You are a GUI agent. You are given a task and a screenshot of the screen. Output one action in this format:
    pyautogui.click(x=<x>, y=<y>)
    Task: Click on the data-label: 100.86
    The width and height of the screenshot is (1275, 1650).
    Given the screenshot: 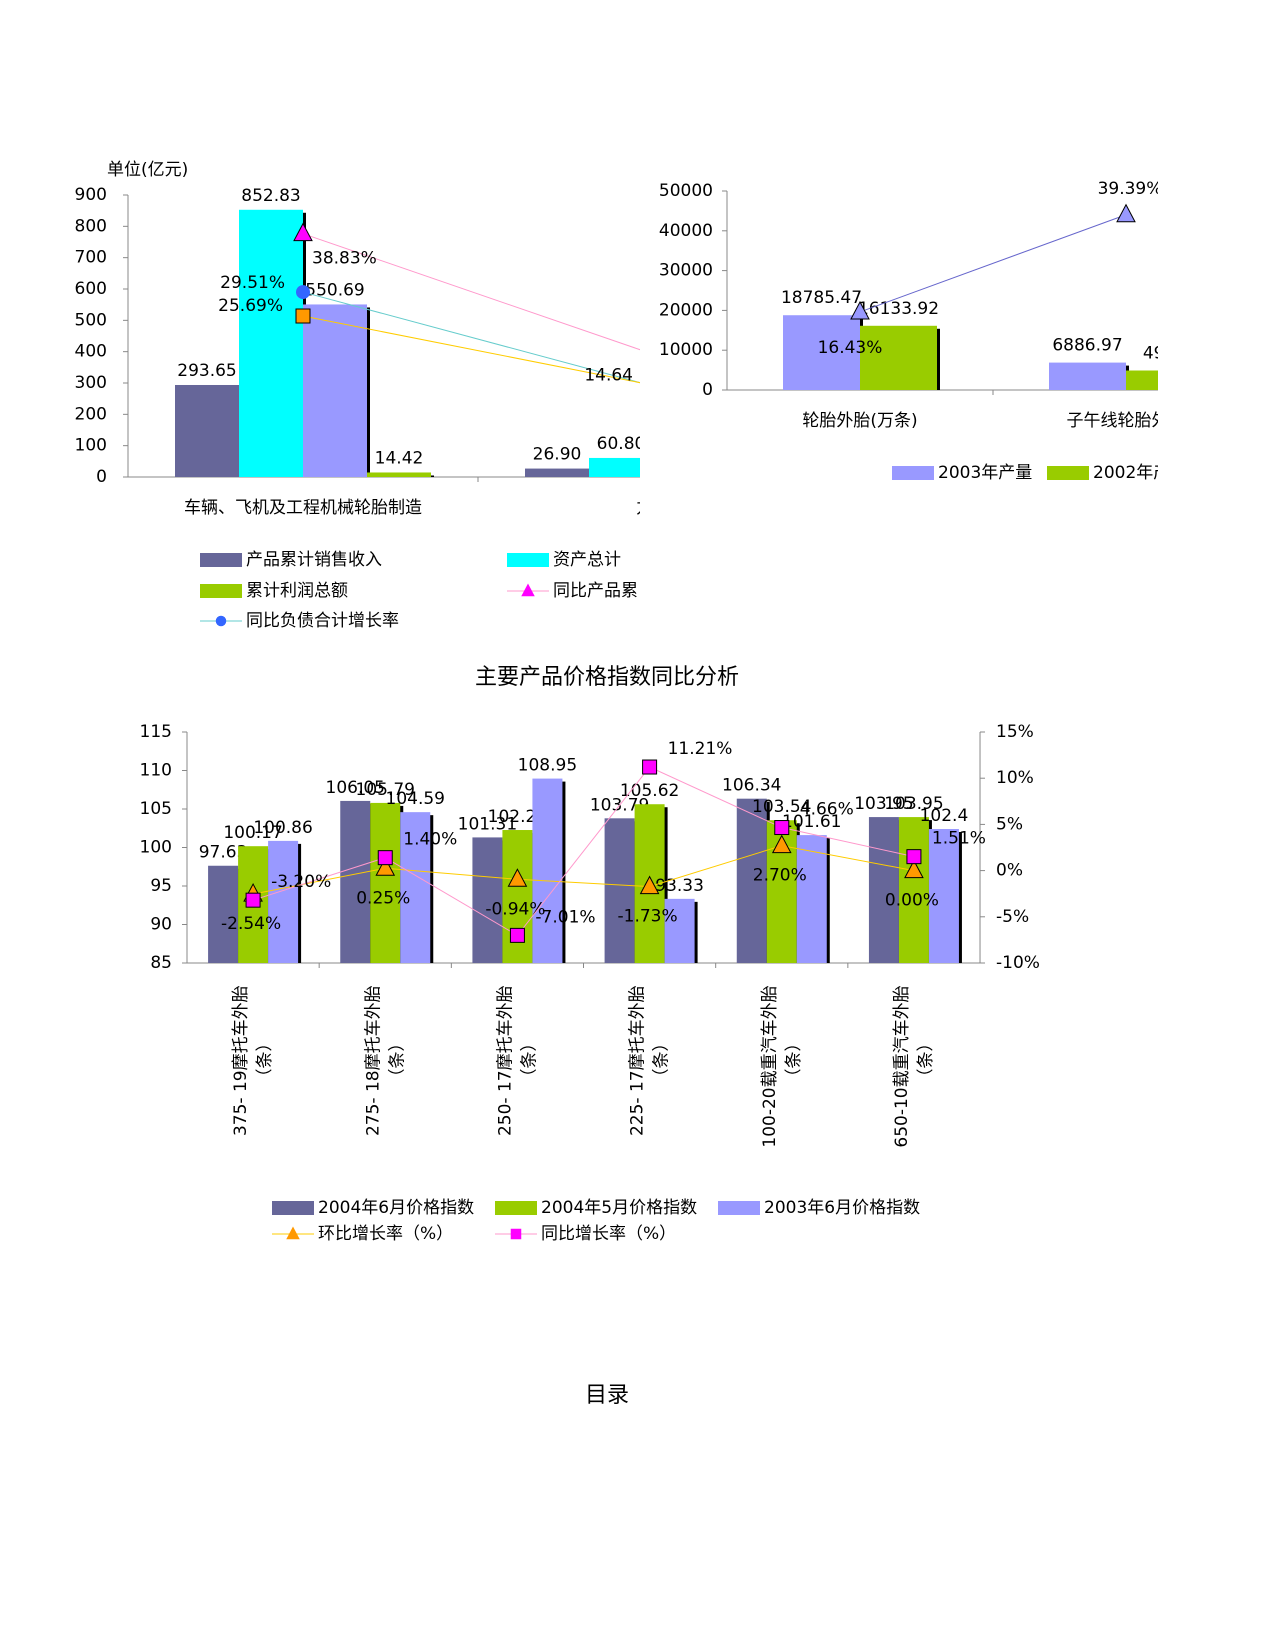 What is the action you would take?
    pyautogui.click(x=282, y=828)
    